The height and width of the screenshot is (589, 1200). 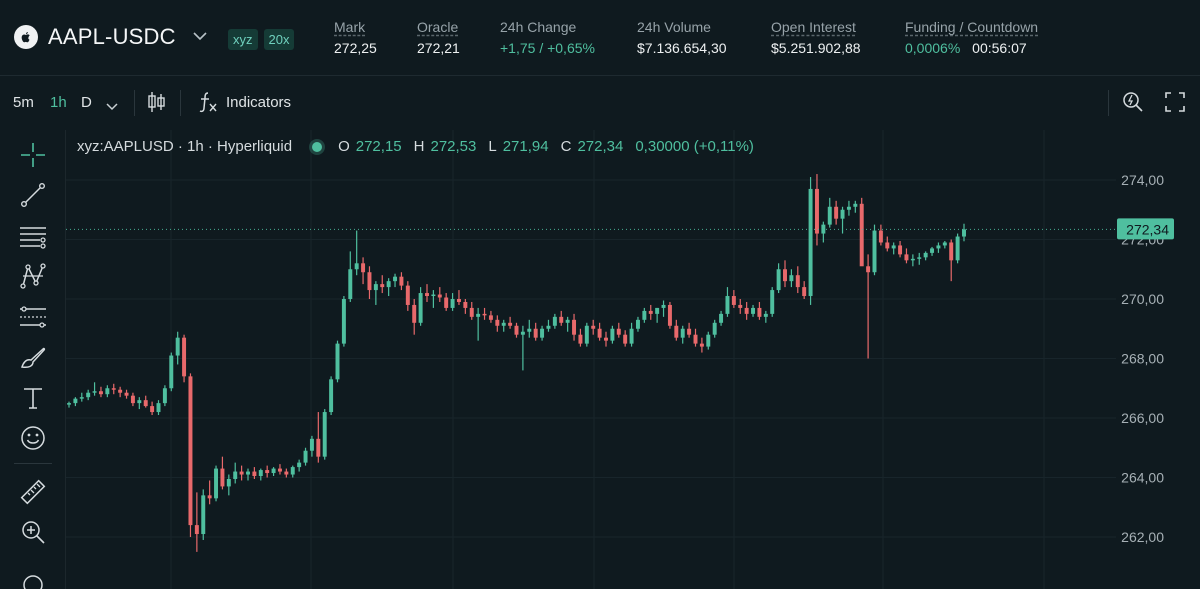 I want to click on legend-close: 272,34, so click(x=600, y=146).